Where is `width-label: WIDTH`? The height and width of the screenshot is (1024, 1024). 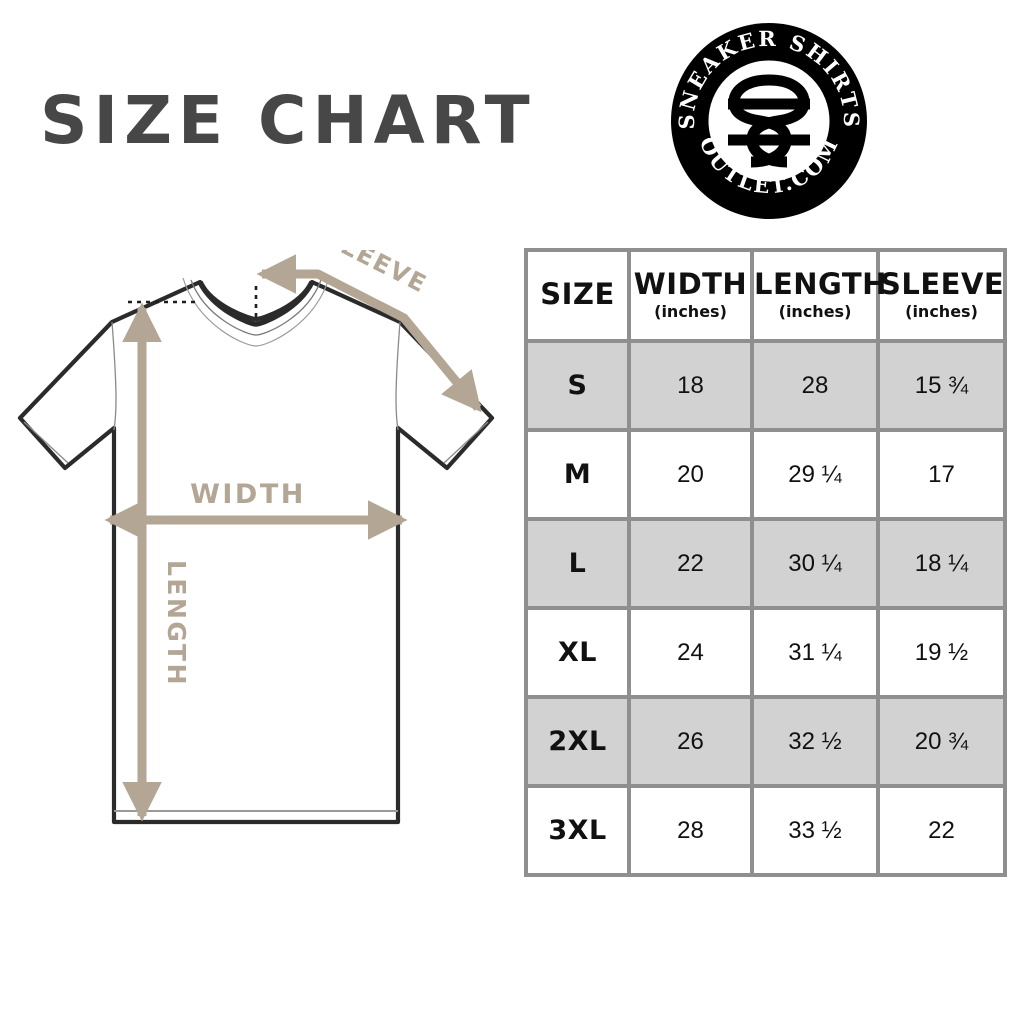 width-label: WIDTH is located at coordinates (248, 494).